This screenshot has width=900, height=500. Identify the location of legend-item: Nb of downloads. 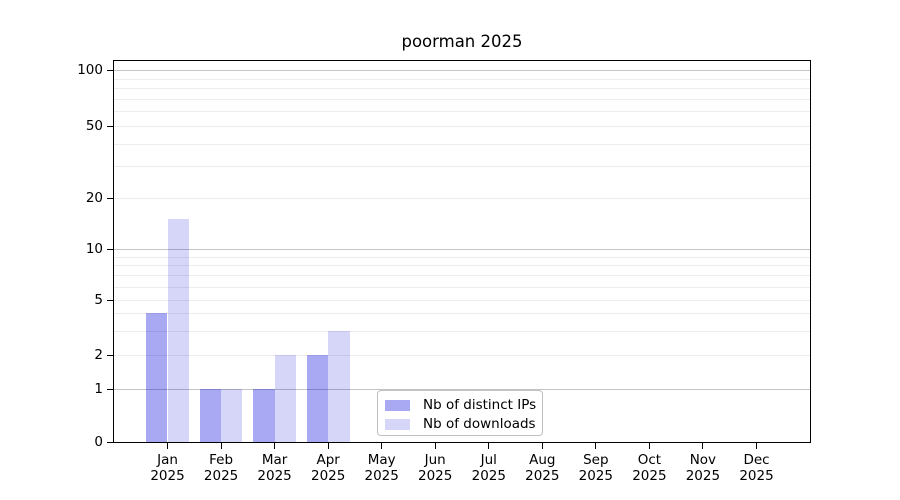
(460, 424).